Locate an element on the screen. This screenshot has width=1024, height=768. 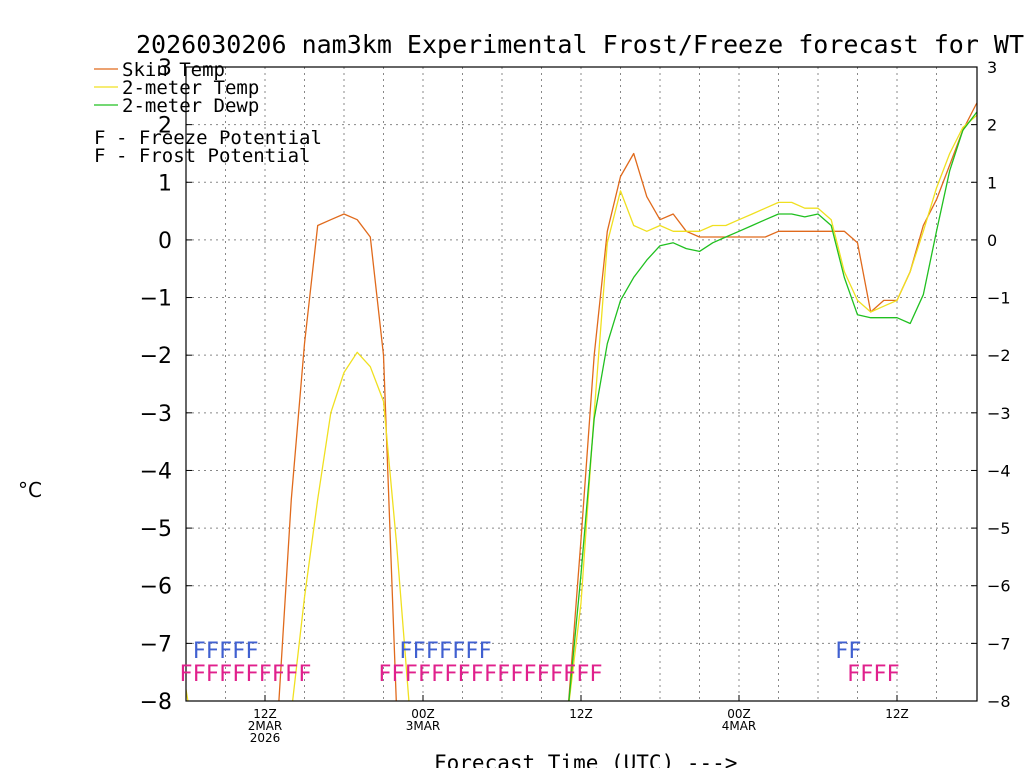
freeze-potential-row: FFFF is located at coordinates (873, 674).